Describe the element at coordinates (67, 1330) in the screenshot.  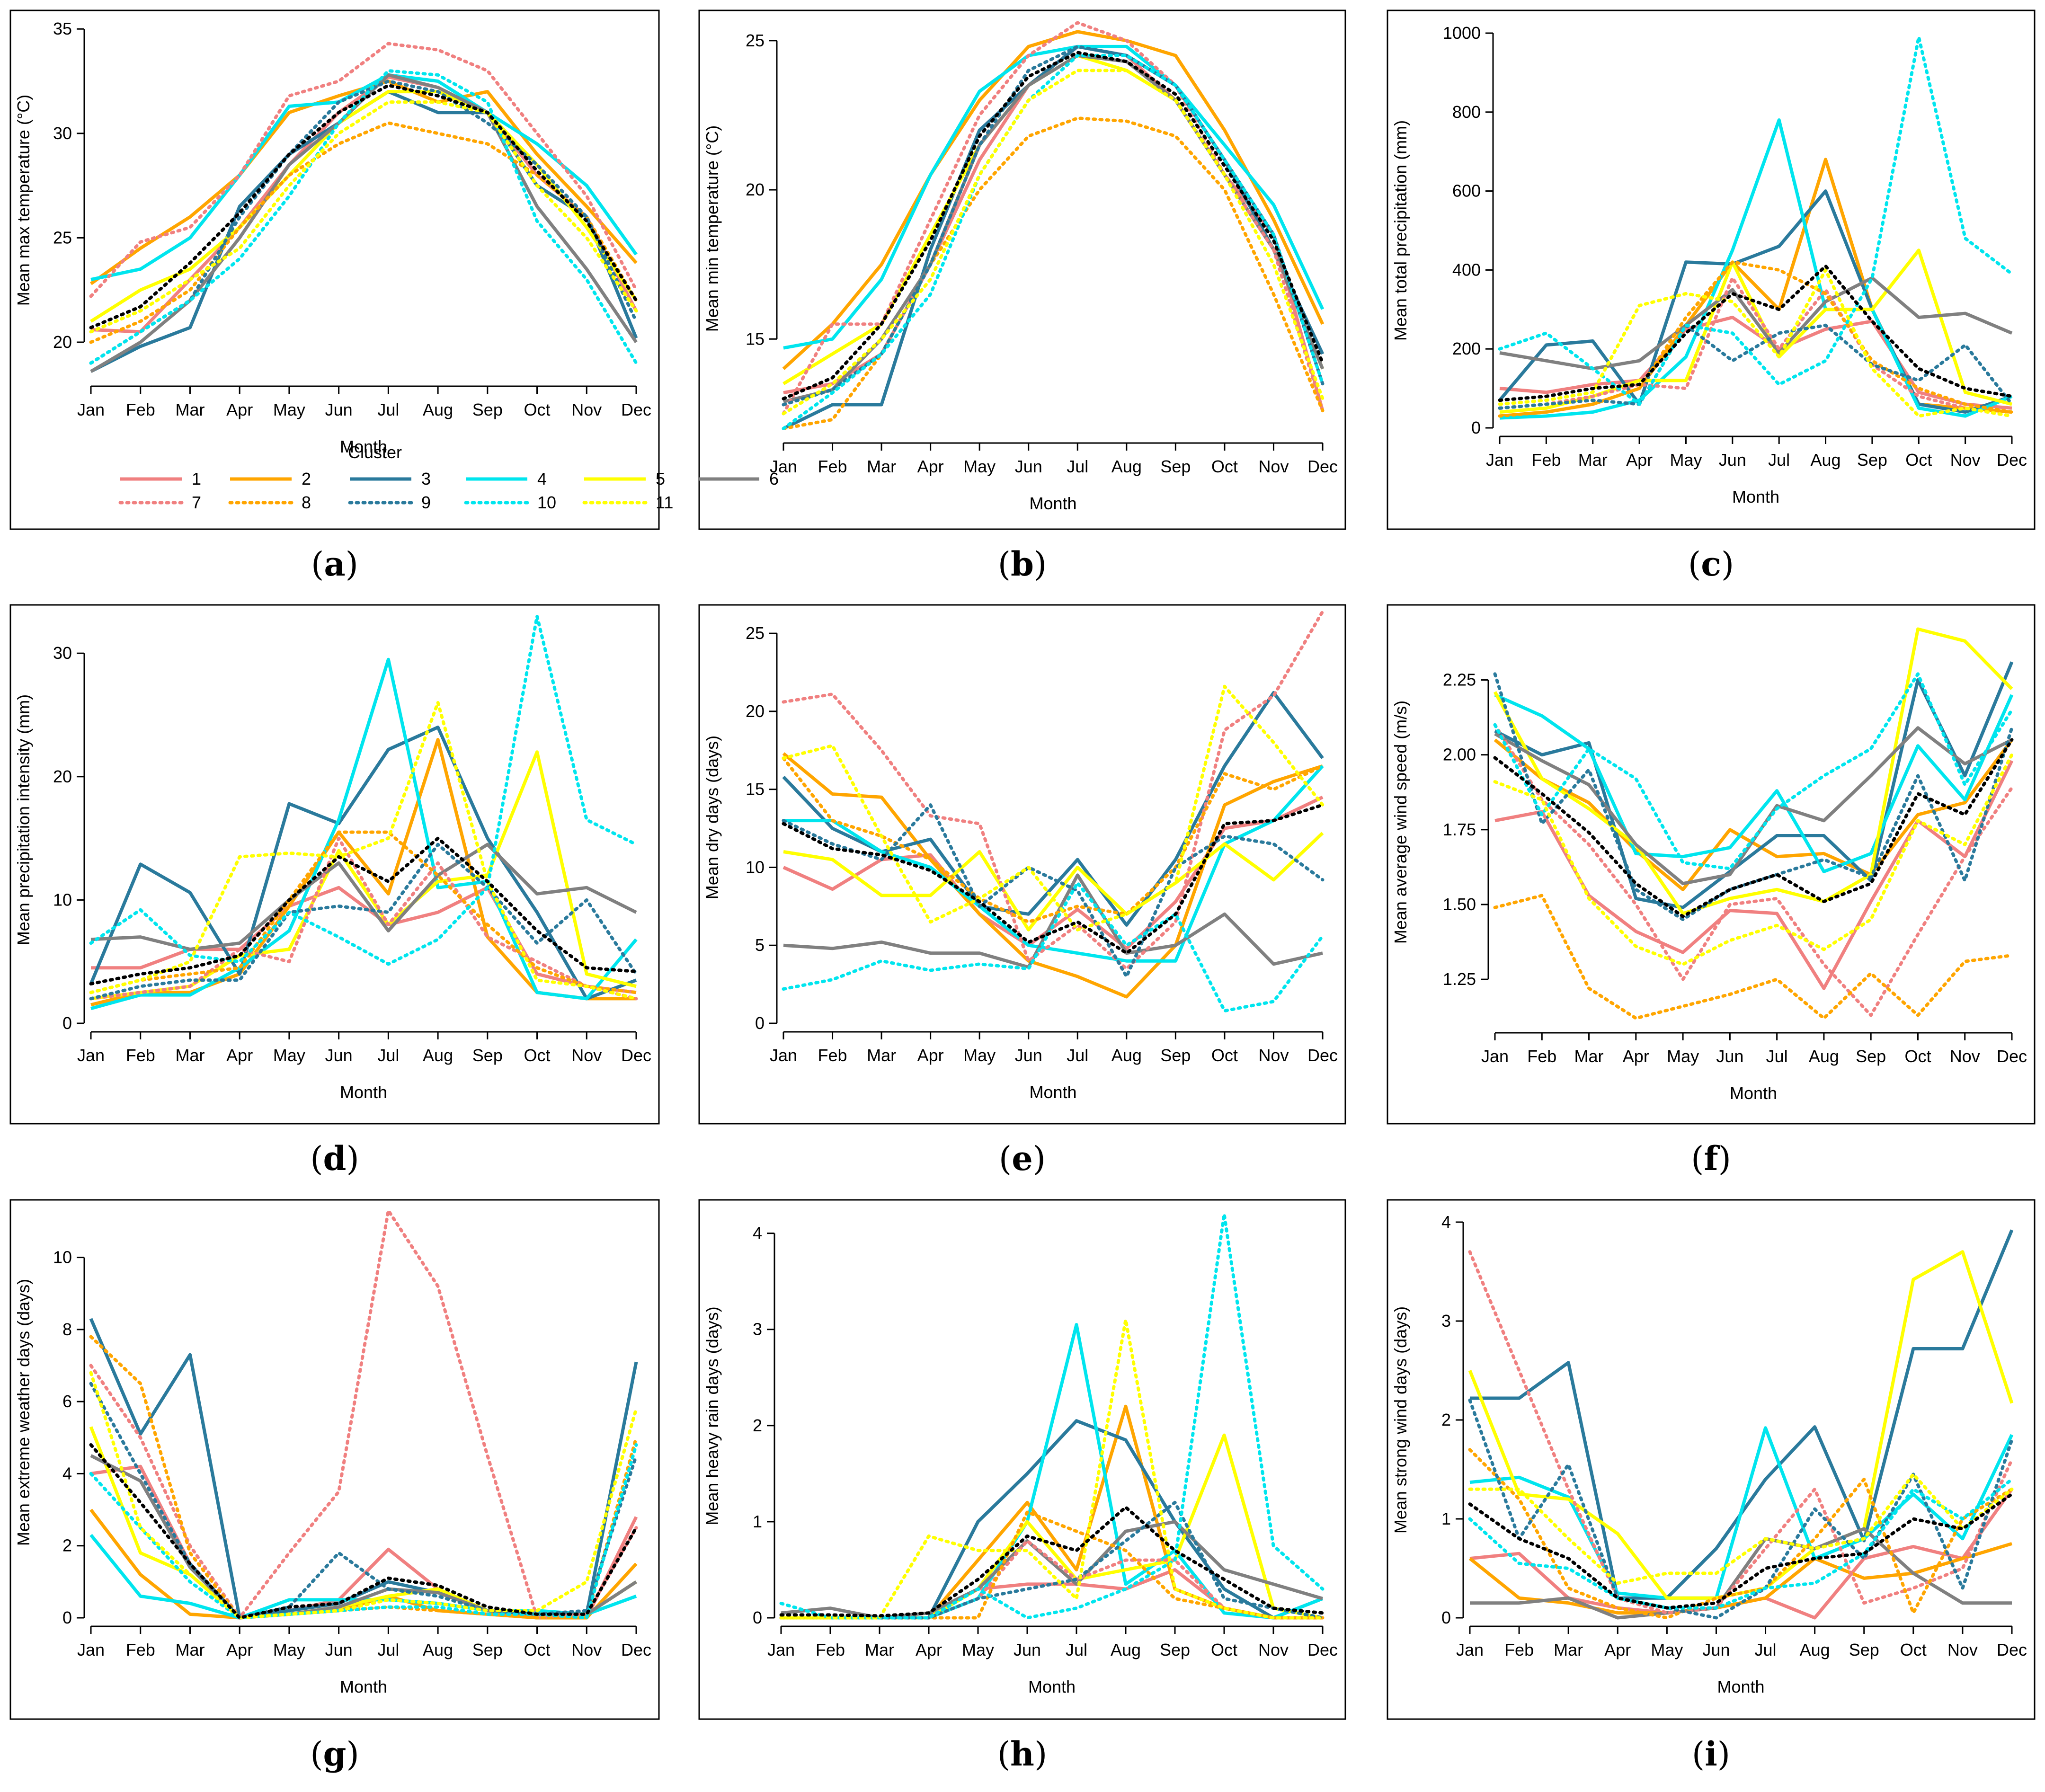
I see `y-tick-label: 8` at that location.